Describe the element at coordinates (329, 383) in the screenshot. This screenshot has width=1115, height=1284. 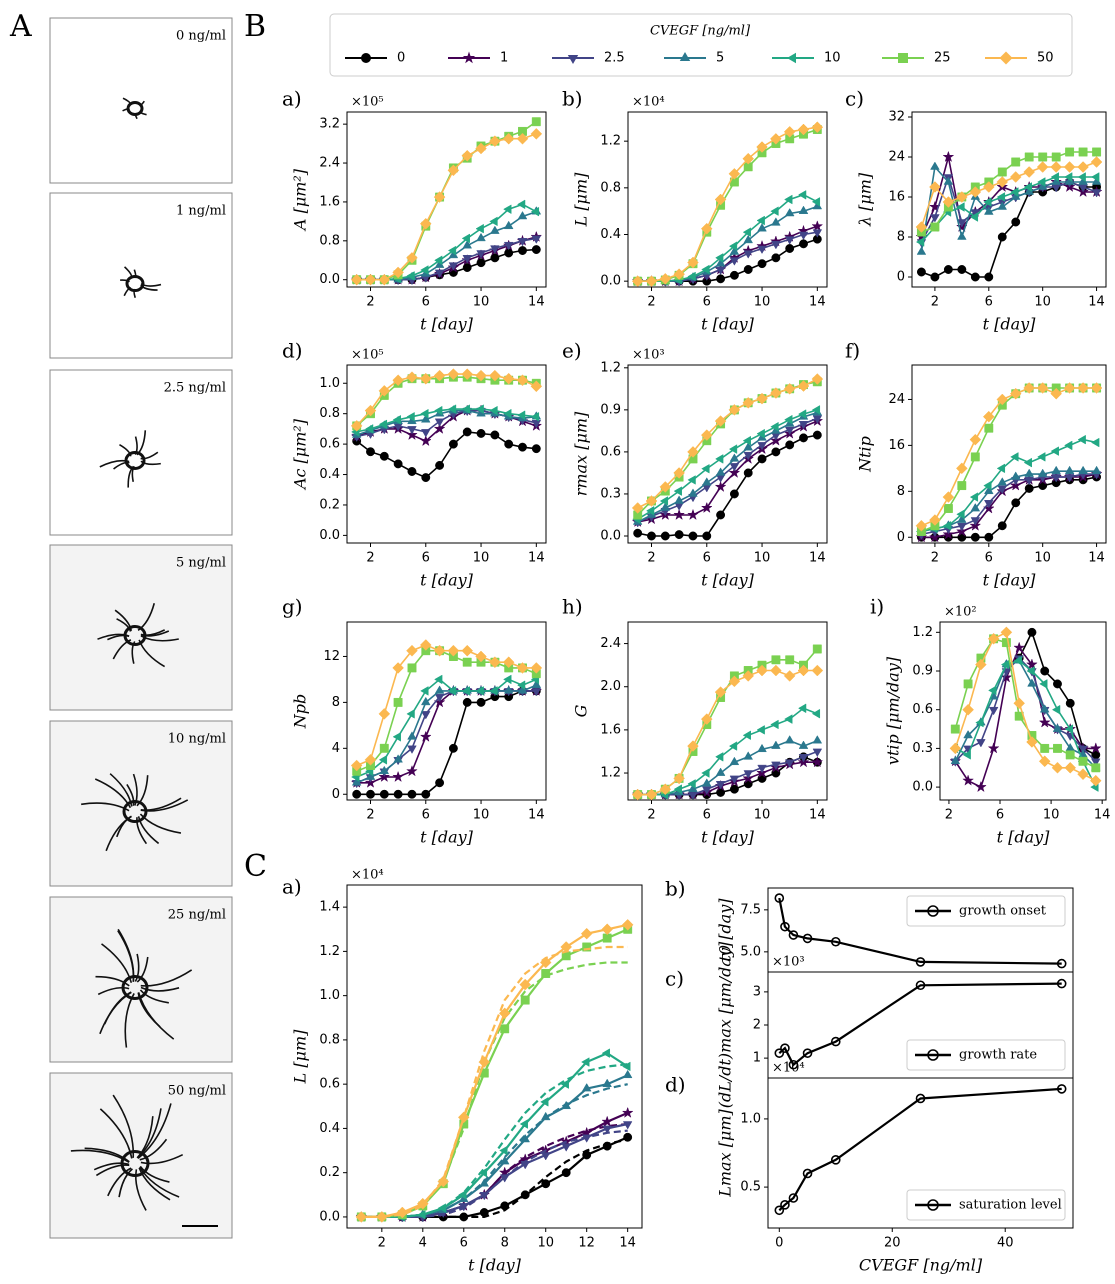
I see `y-tick-label: 1.0` at that location.